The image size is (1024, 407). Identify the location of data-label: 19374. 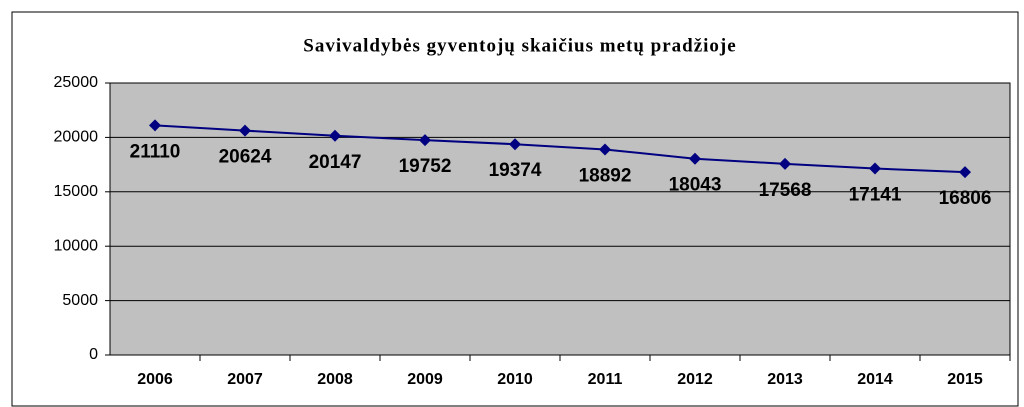
(515, 170).